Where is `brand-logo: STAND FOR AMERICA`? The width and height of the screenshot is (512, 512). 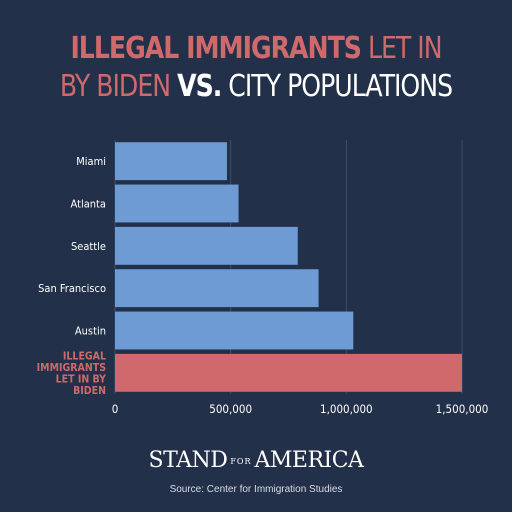
brand-logo: STAND FOR AMERICA is located at coordinates (256, 460).